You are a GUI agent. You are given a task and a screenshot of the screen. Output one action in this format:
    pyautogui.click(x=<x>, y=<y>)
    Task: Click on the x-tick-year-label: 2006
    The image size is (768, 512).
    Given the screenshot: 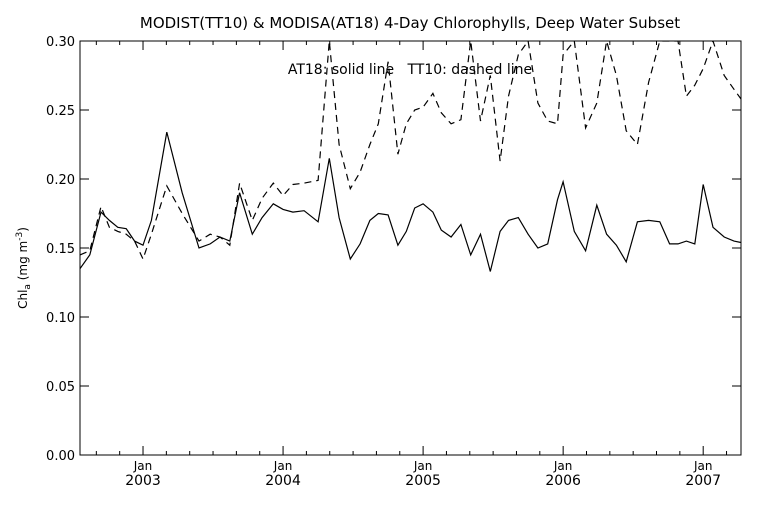 What is the action you would take?
    pyautogui.click(x=563, y=481)
    